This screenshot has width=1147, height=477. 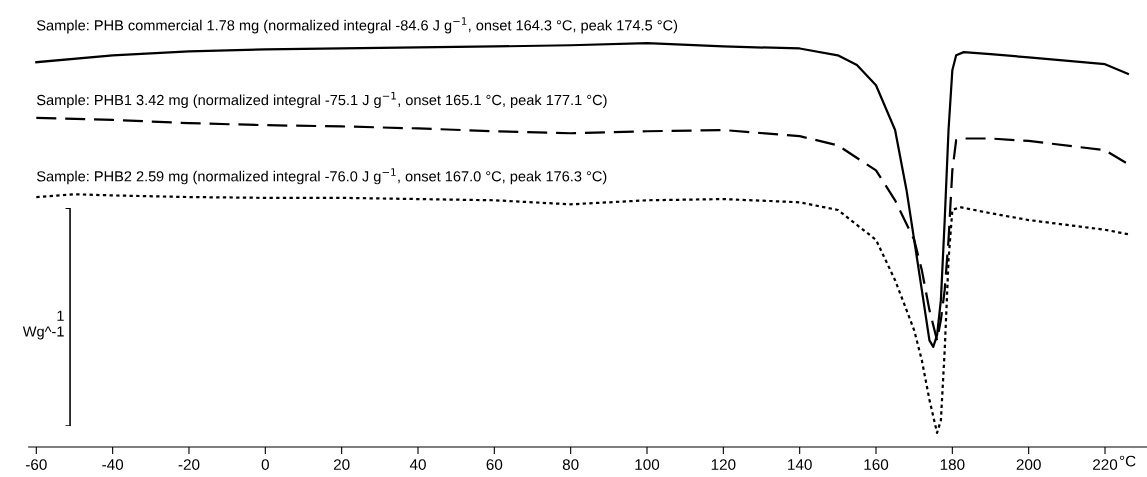 What do you see at coordinates (876, 464) in the screenshot?
I see `x-tick-label: 160` at bounding box center [876, 464].